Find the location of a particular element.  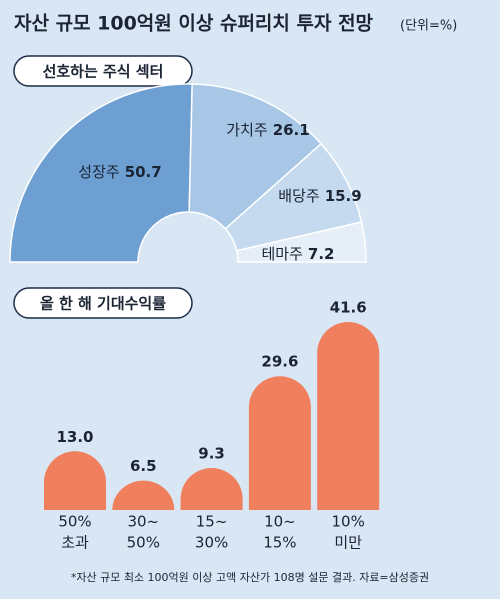

slice-label: 가치주 26.1 is located at coordinates (267, 130).